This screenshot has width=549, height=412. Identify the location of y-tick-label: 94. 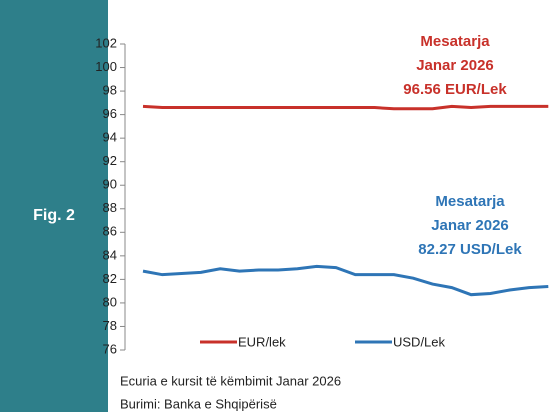
(110, 137).